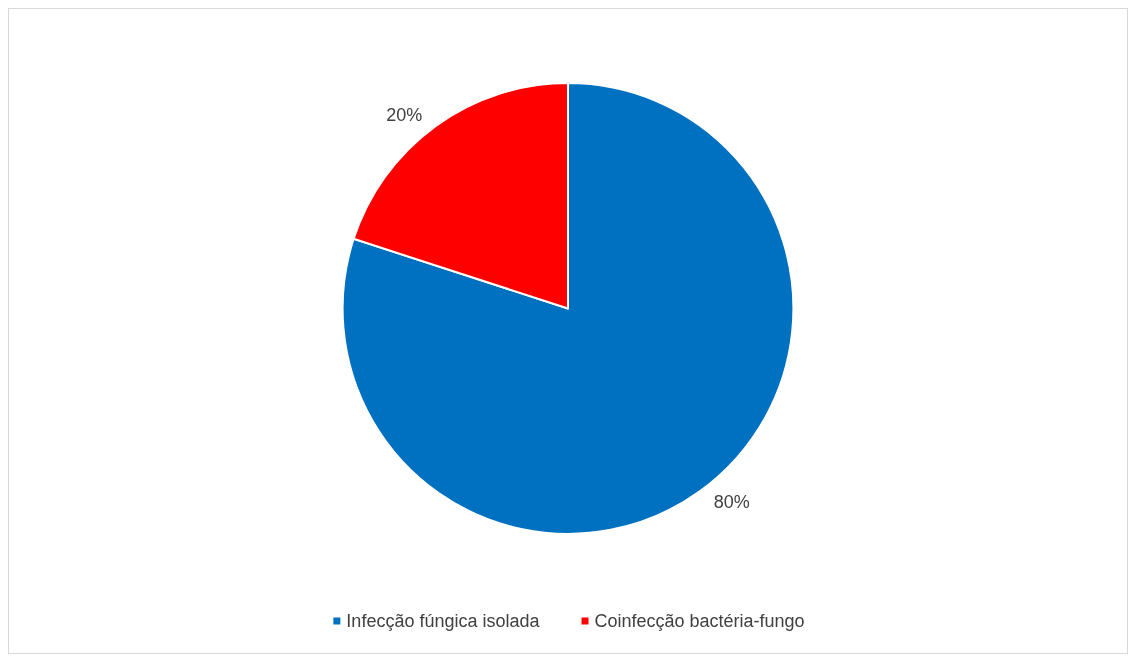  I want to click on legend-label: Infecção fúngica isolada, so click(443, 621).